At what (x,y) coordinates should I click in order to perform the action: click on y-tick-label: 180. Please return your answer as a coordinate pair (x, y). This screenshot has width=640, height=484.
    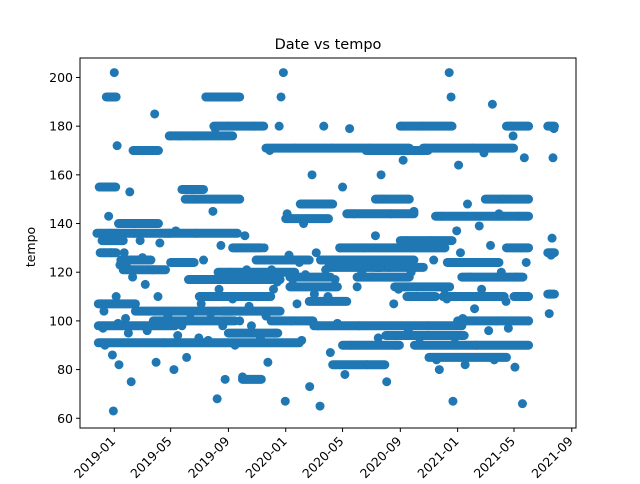
    Looking at the image, I should click on (61, 126).